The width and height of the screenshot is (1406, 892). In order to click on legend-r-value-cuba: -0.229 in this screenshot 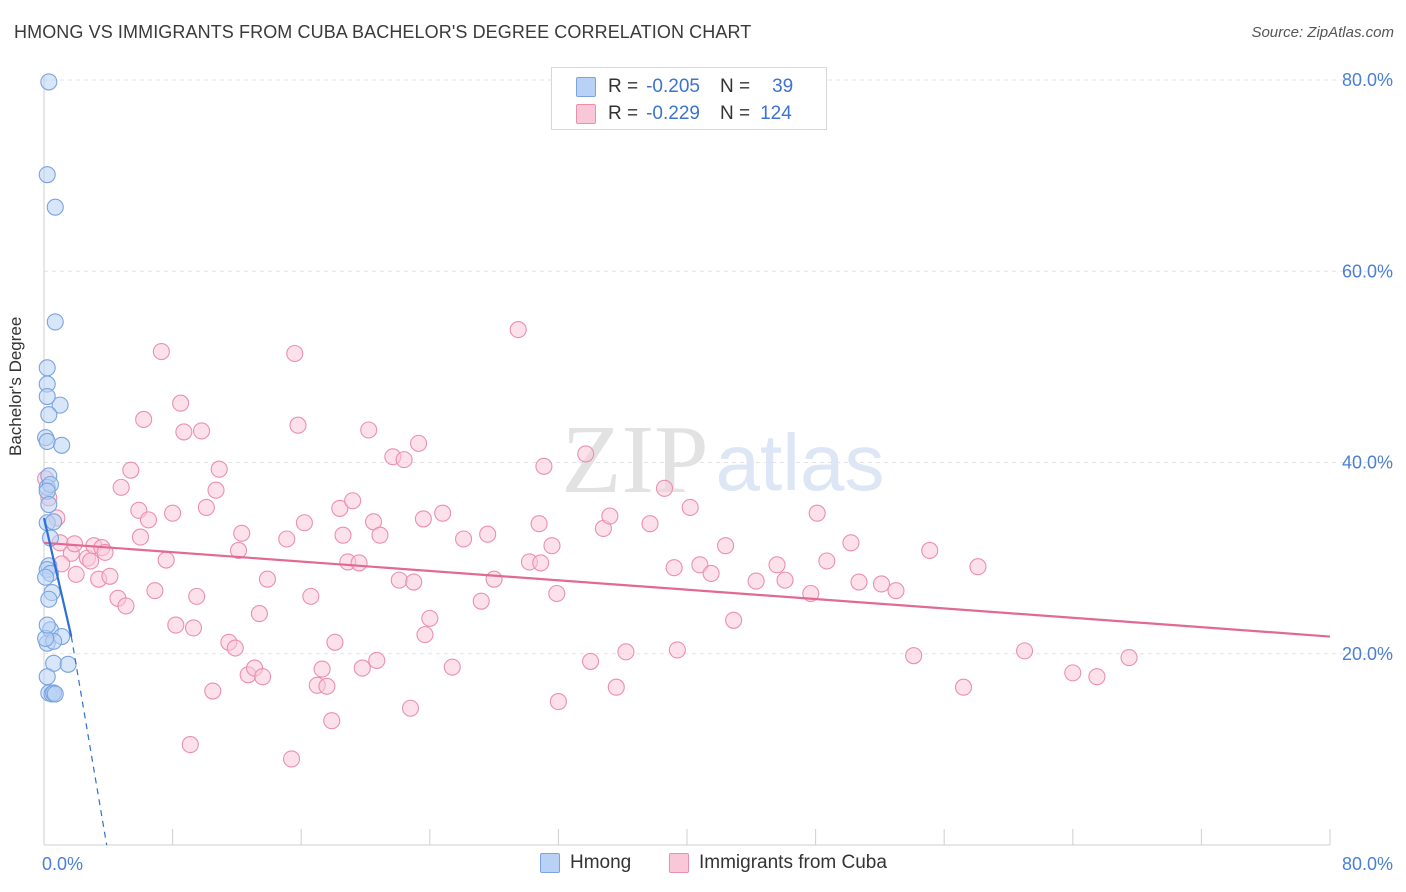, I will do `click(673, 113)`.